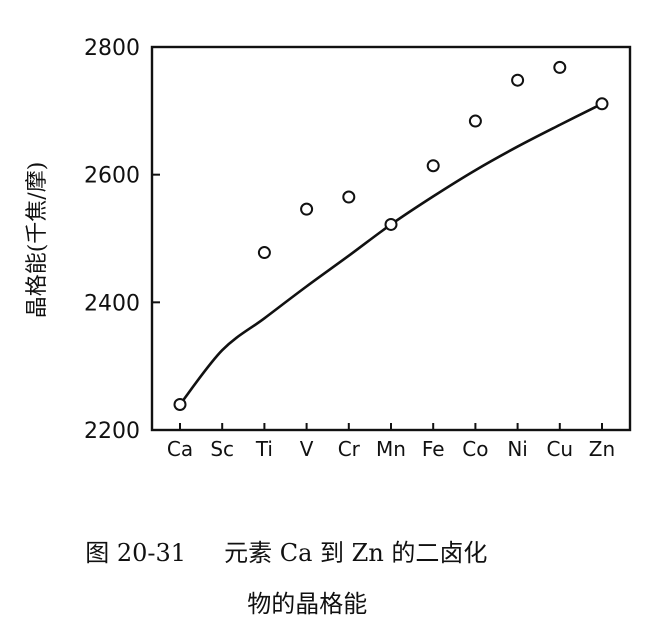 The image size is (666, 619). Describe the element at coordinates (180, 404) in the screenshot. I see `data-point-ca` at that location.